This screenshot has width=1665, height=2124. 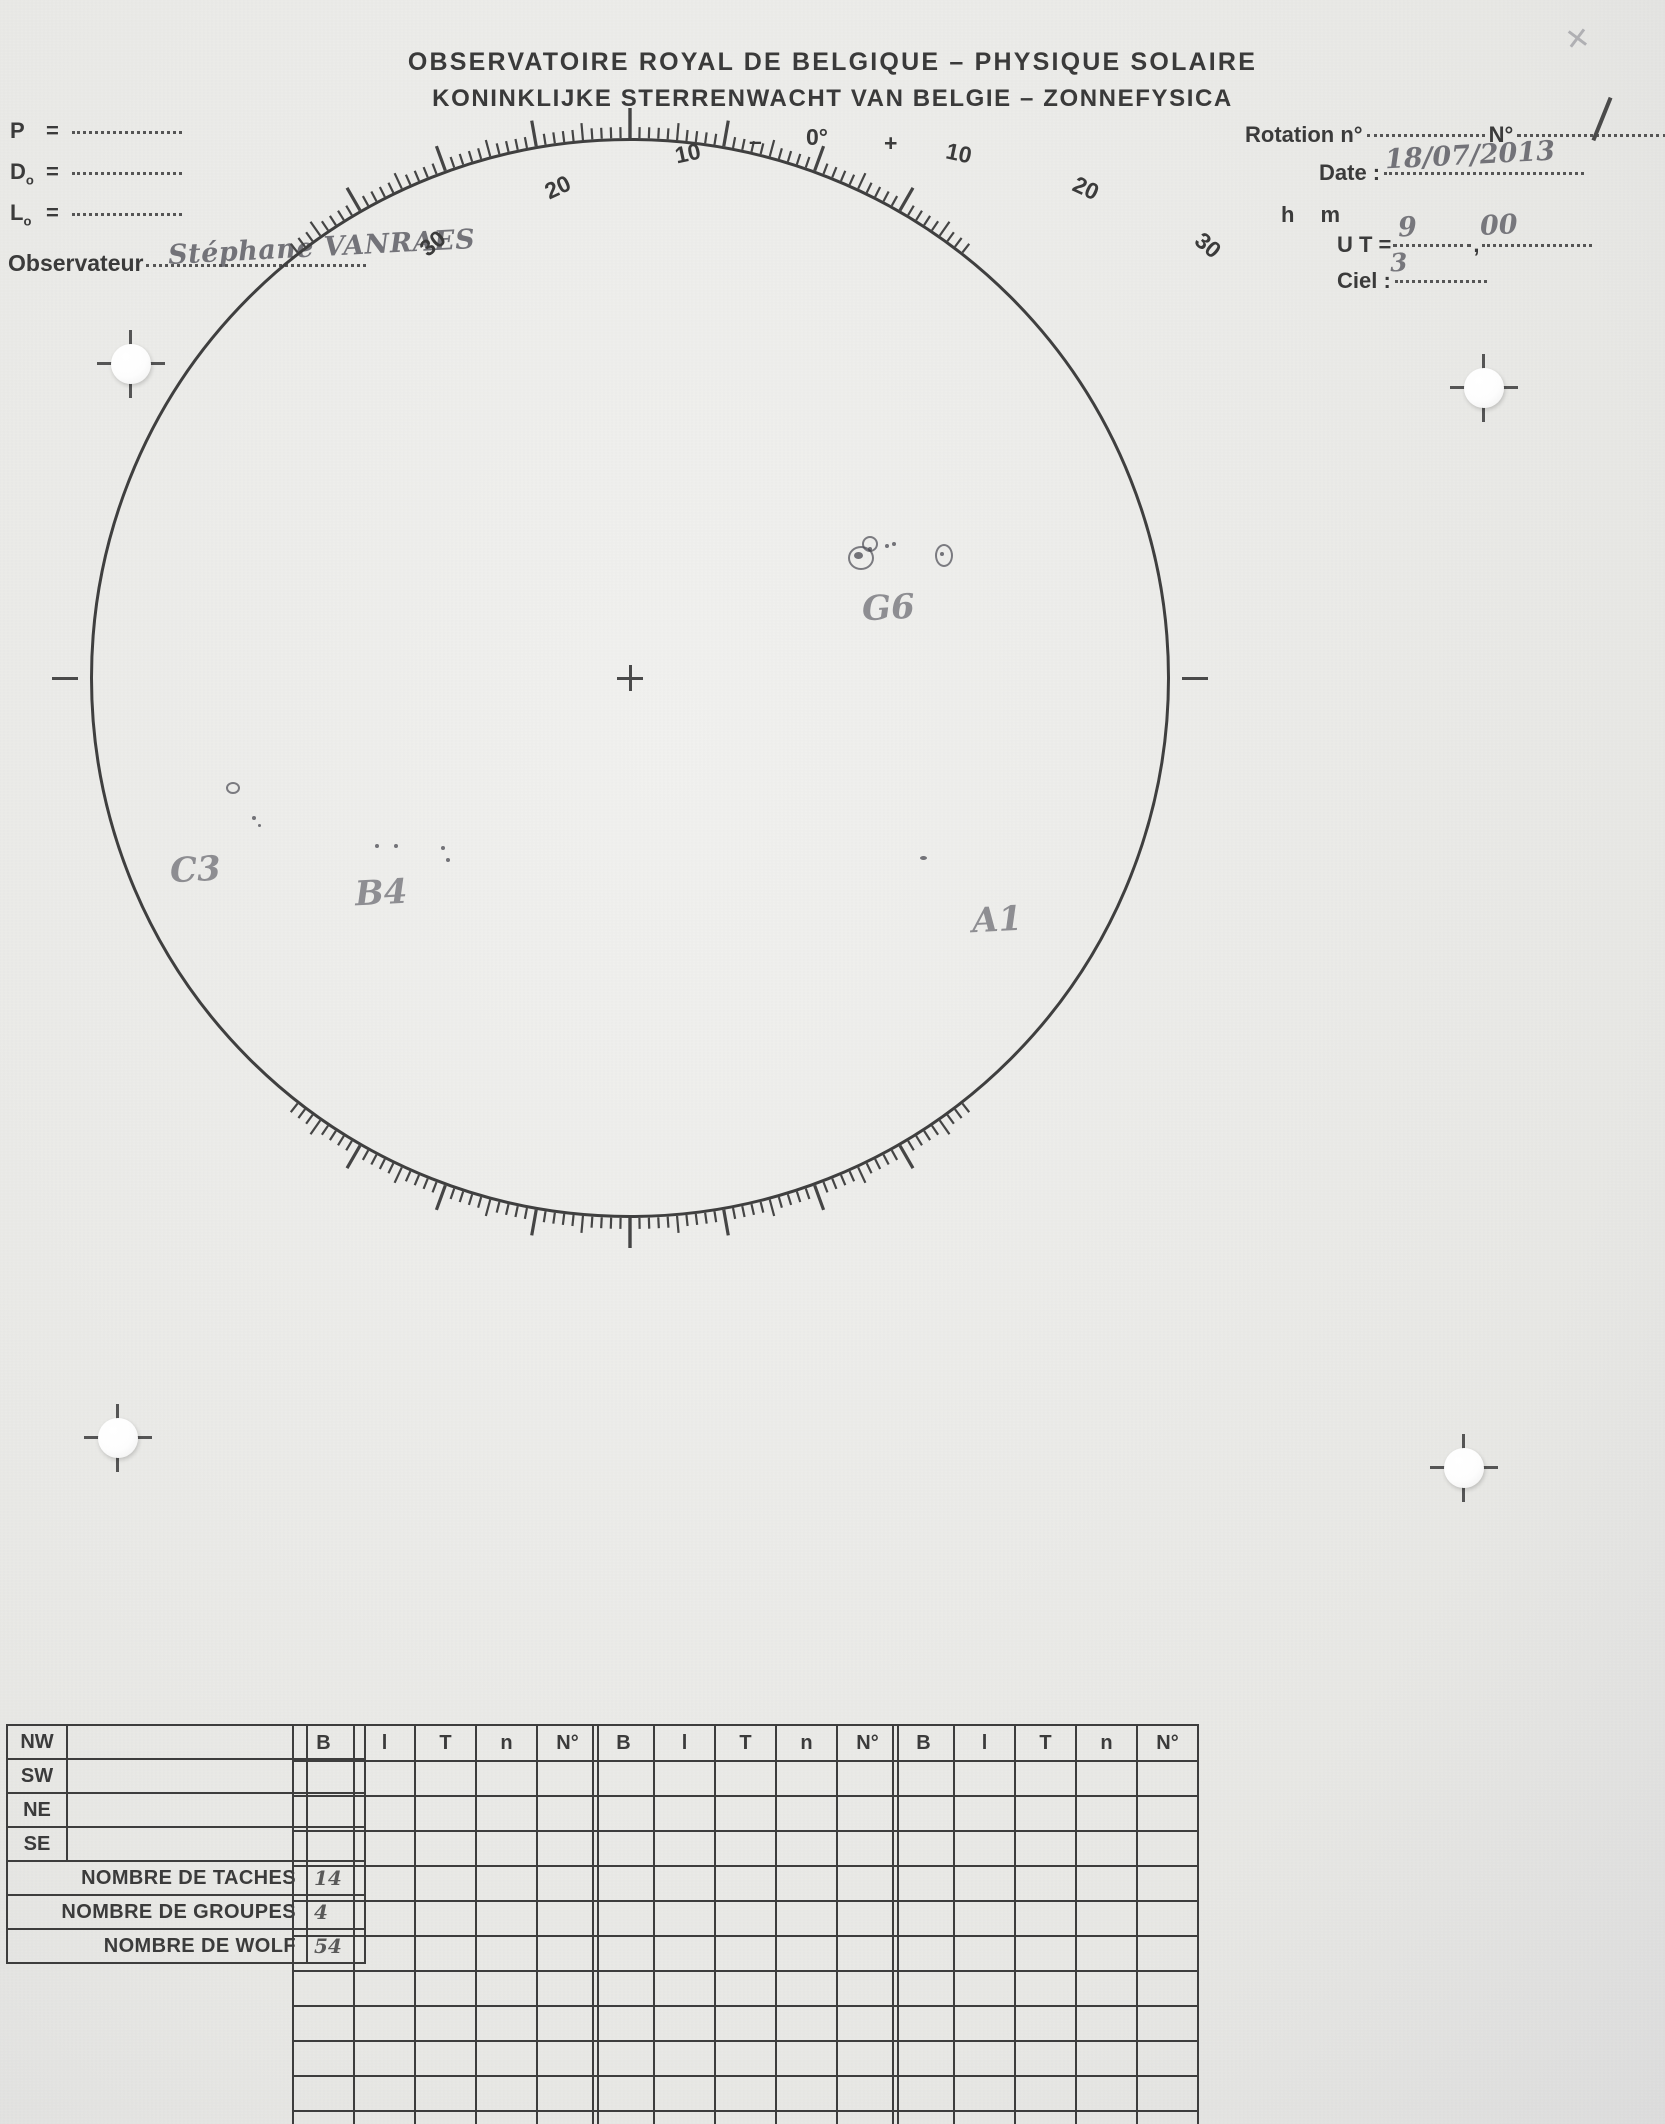 What do you see at coordinates (1484, 173) in the screenshot?
I see `date-input` at bounding box center [1484, 173].